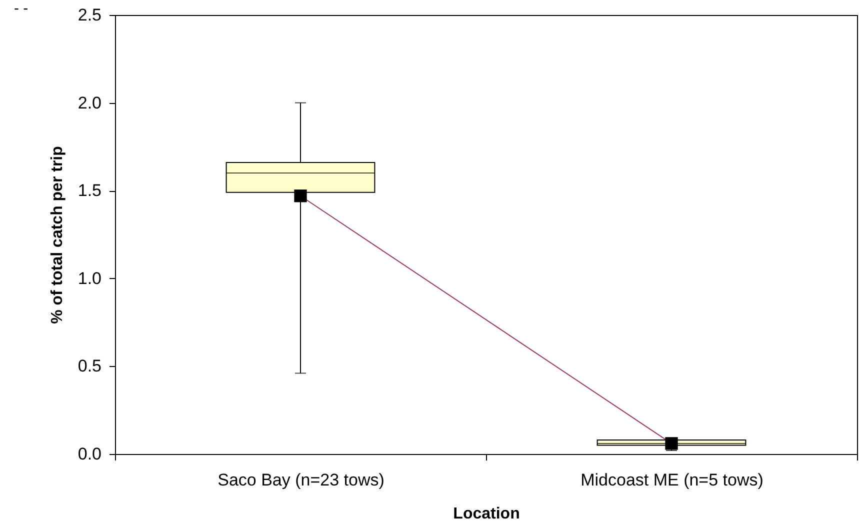 Image resolution: width=859 pixels, height=529 pixels. What do you see at coordinates (486, 514) in the screenshot?
I see `x-axis-title: Location` at bounding box center [486, 514].